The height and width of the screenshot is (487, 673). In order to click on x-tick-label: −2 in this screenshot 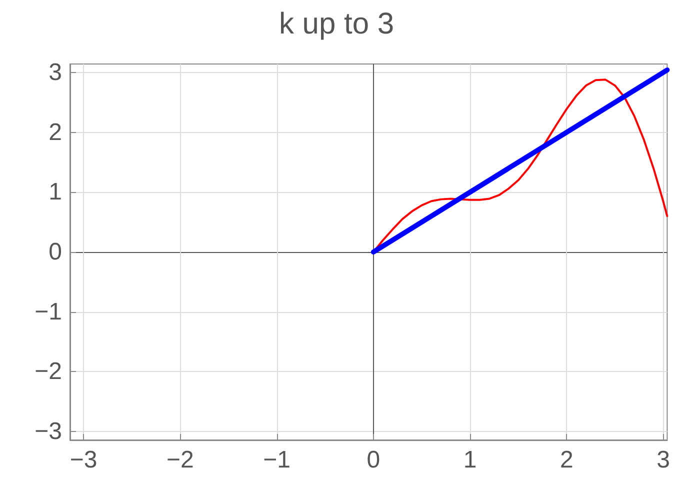, I will do `click(180, 460)`.